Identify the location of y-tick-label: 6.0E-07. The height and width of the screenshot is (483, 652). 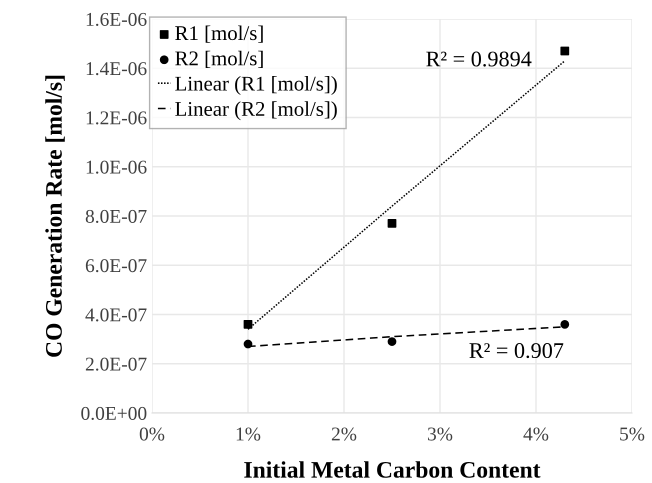
(116, 265).